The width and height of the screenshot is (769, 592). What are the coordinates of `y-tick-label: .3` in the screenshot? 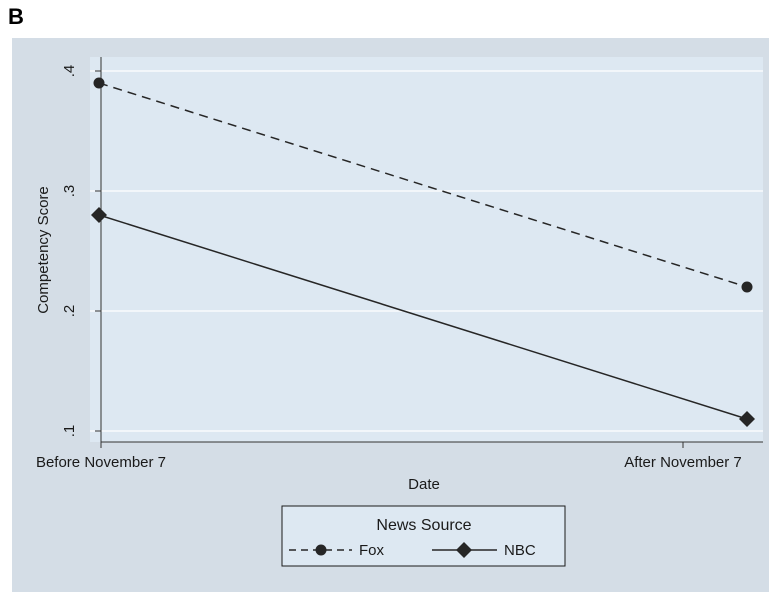 It's located at (69, 191).